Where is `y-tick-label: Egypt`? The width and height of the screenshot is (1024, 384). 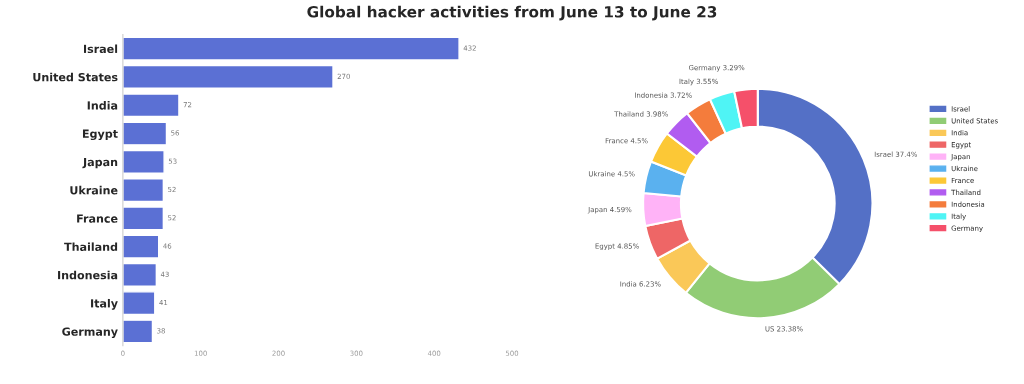 y-tick-label: Egypt is located at coordinates (100, 135).